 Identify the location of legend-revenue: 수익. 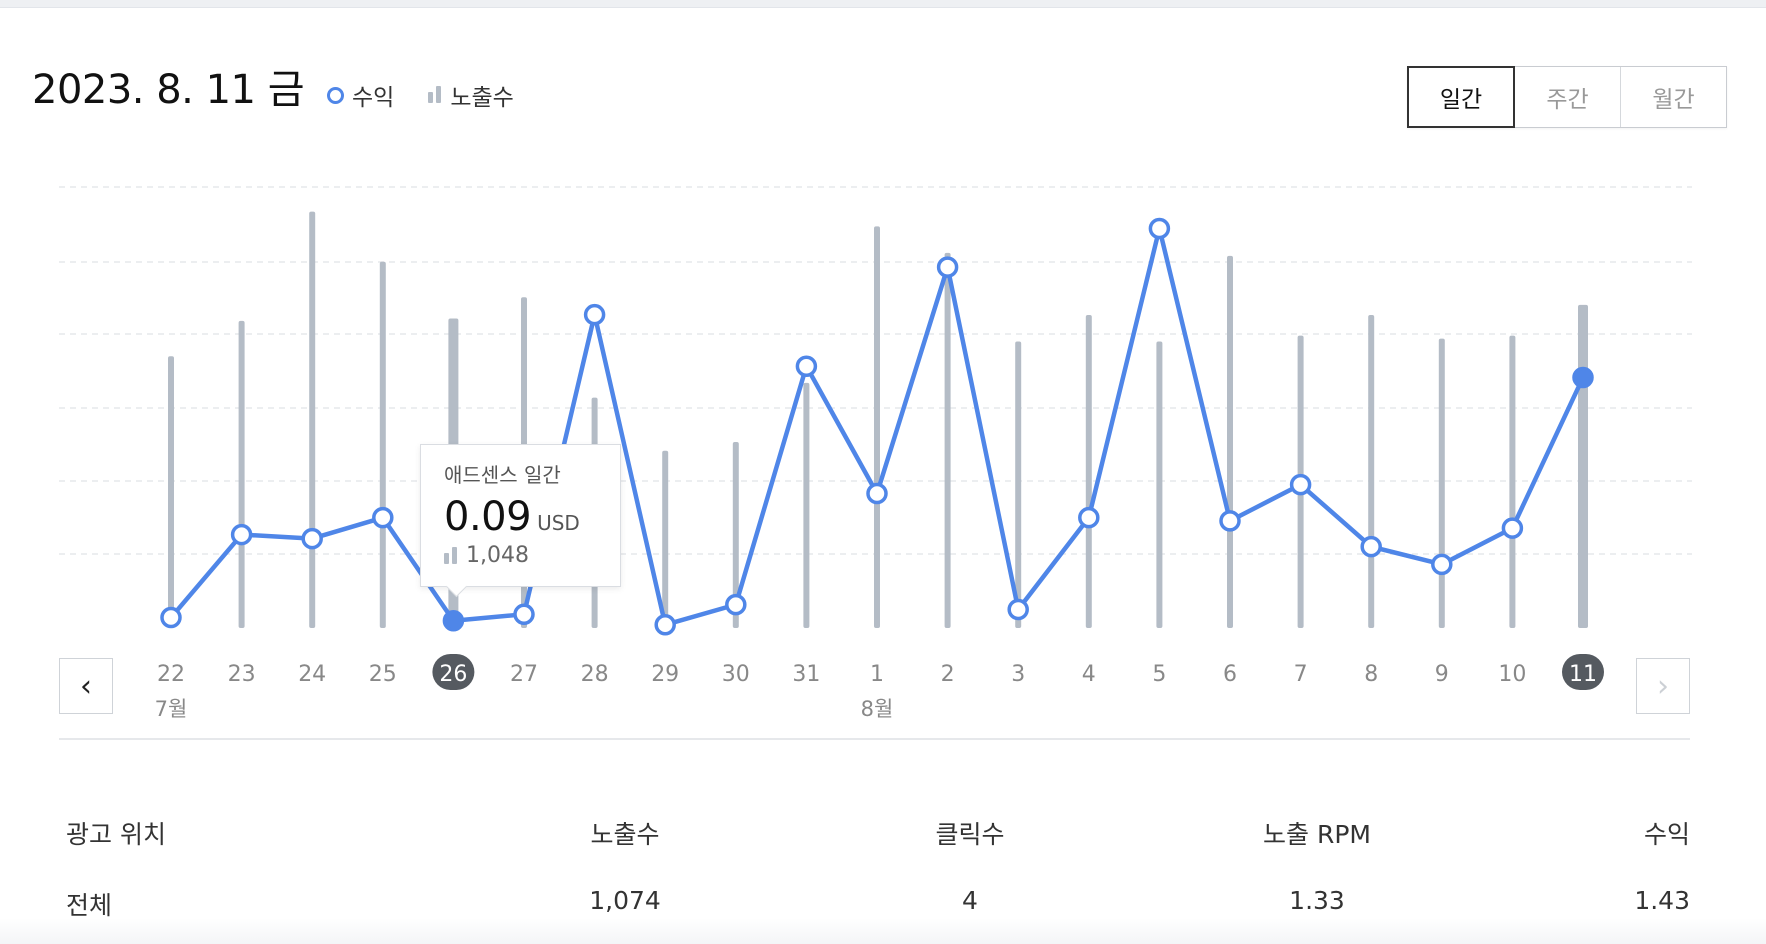
(360, 95).